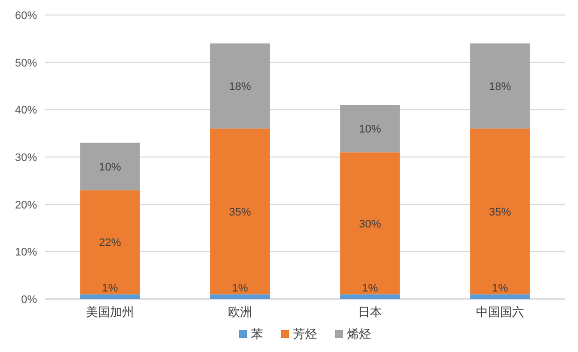  What do you see at coordinates (110, 312) in the screenshot?
I see `x-tick-label: 美国加州` at bounding box center [110, 312].